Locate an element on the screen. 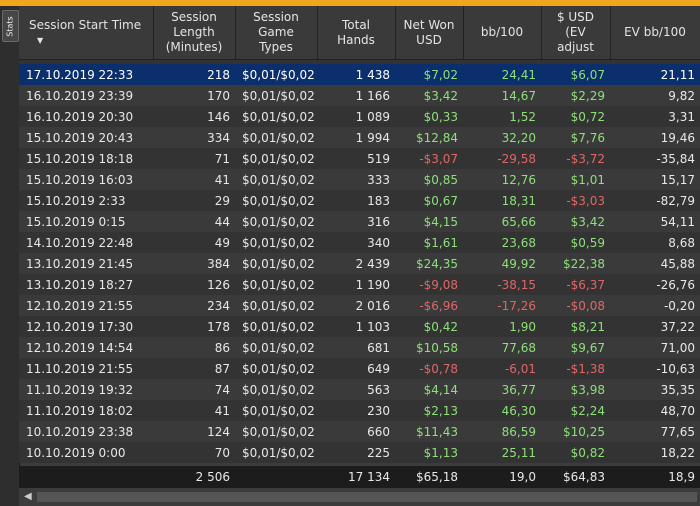  cell-ev-usd: $2,24 is located at coordinates (587, 410).